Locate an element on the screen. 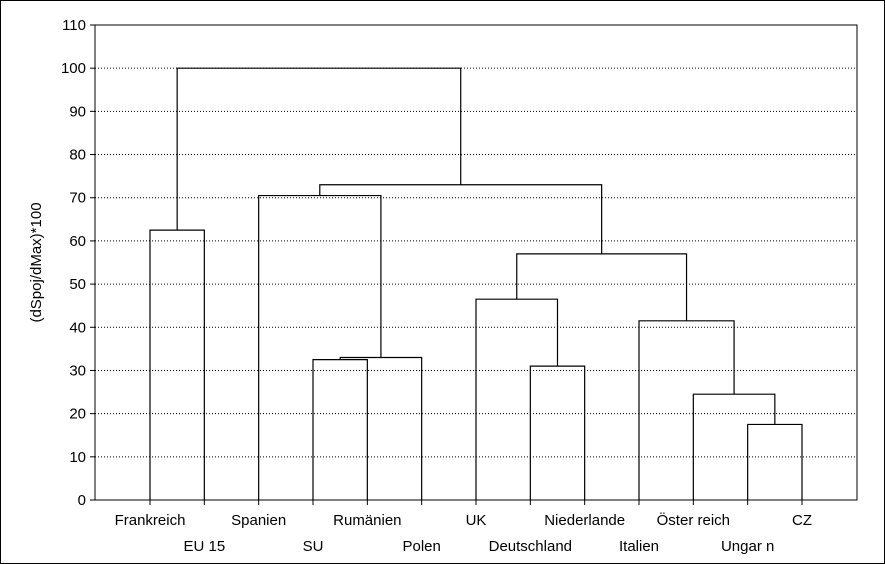 This screenshot has height=564, width=885. y-tick-label: 80 is located at coordinates (77, 155).